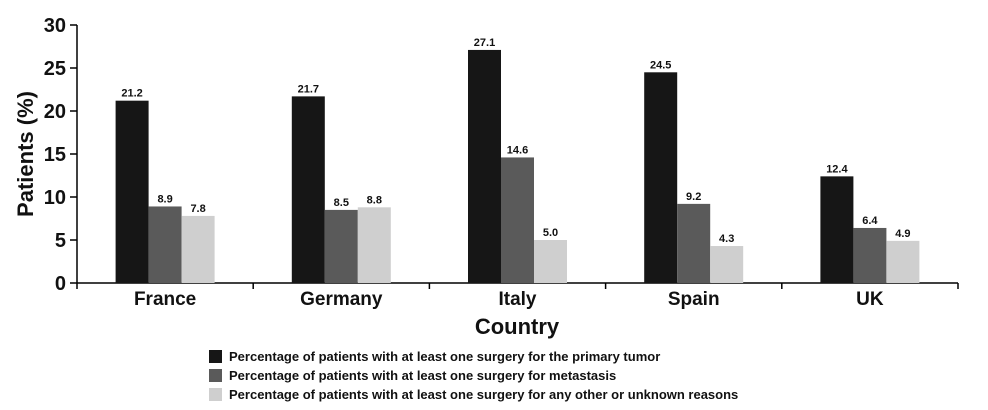 This screenshot has width=988, height=410. What do you see at coordinates (837, 169) in the screenshot?
I see `bar-value-label: 12.4` at bounding box center [837, 169].